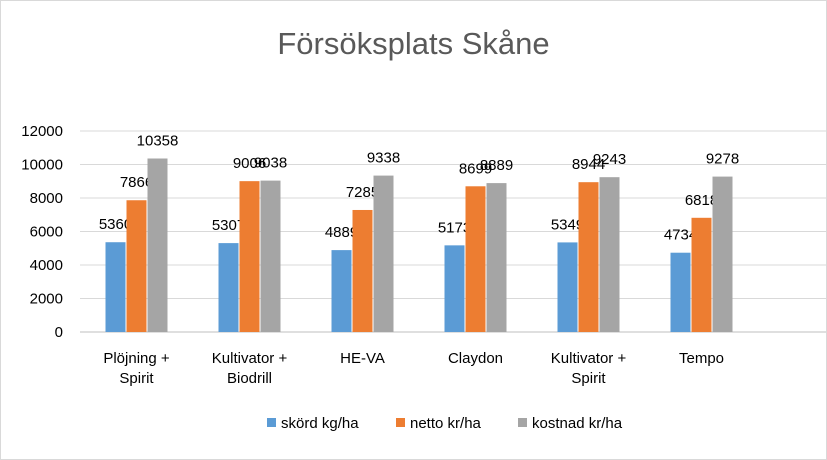  Describe the element at coordinates (46, 198) in the screenshot. I see `y-tick-label: 8000` at that location.